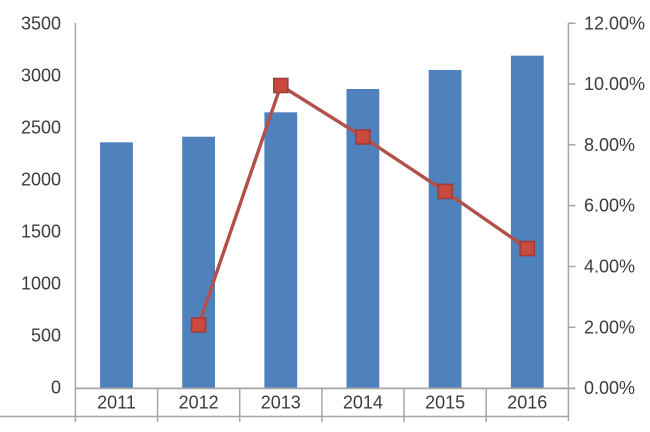  What do you see at coordinates (609, 206) in the screenshot?
I see `svg-text: 6.00%` at bounding box center [609, 206].